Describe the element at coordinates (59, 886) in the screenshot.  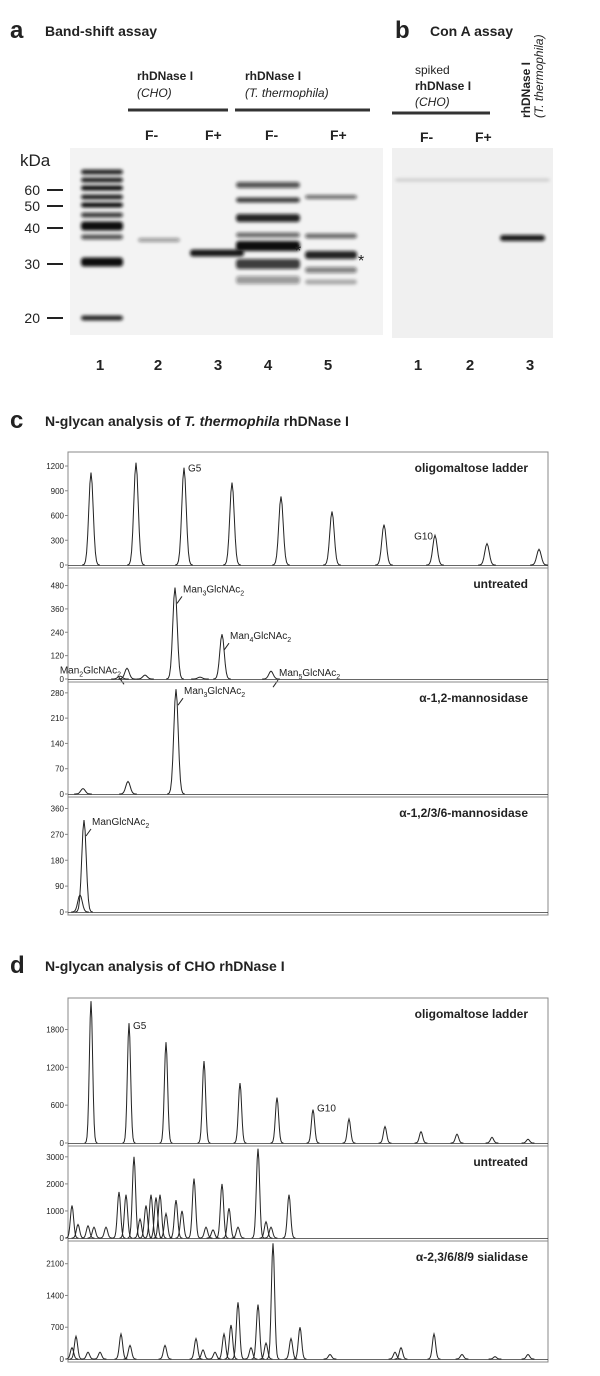
I see `y-tick-label: 90` at that location.